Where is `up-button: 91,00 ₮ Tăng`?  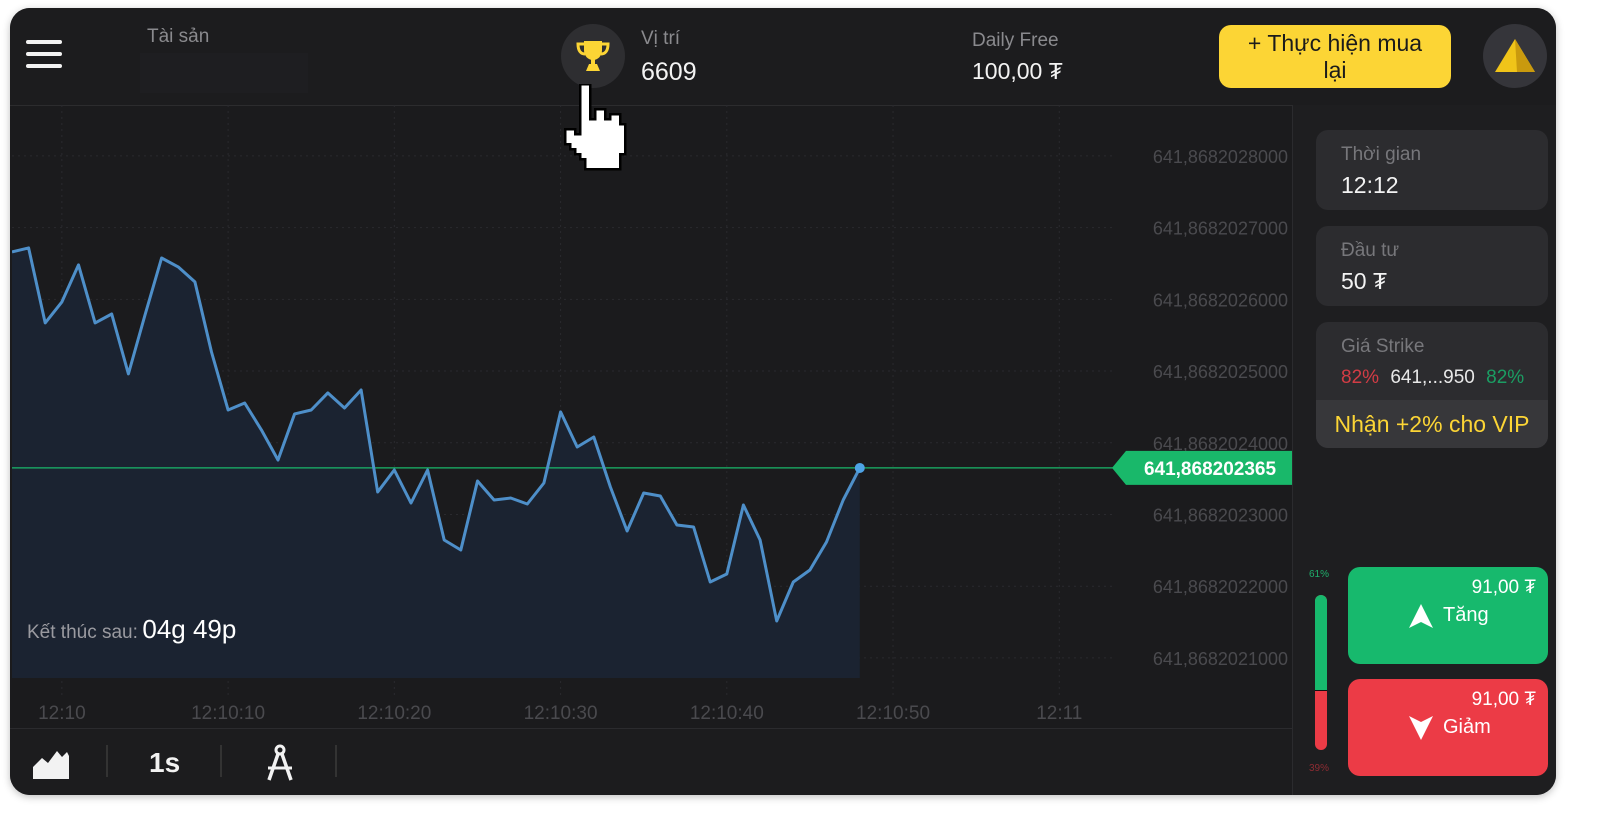 up-button: 91,00 ₮ Tăng is located at coordinates (1448, 615).